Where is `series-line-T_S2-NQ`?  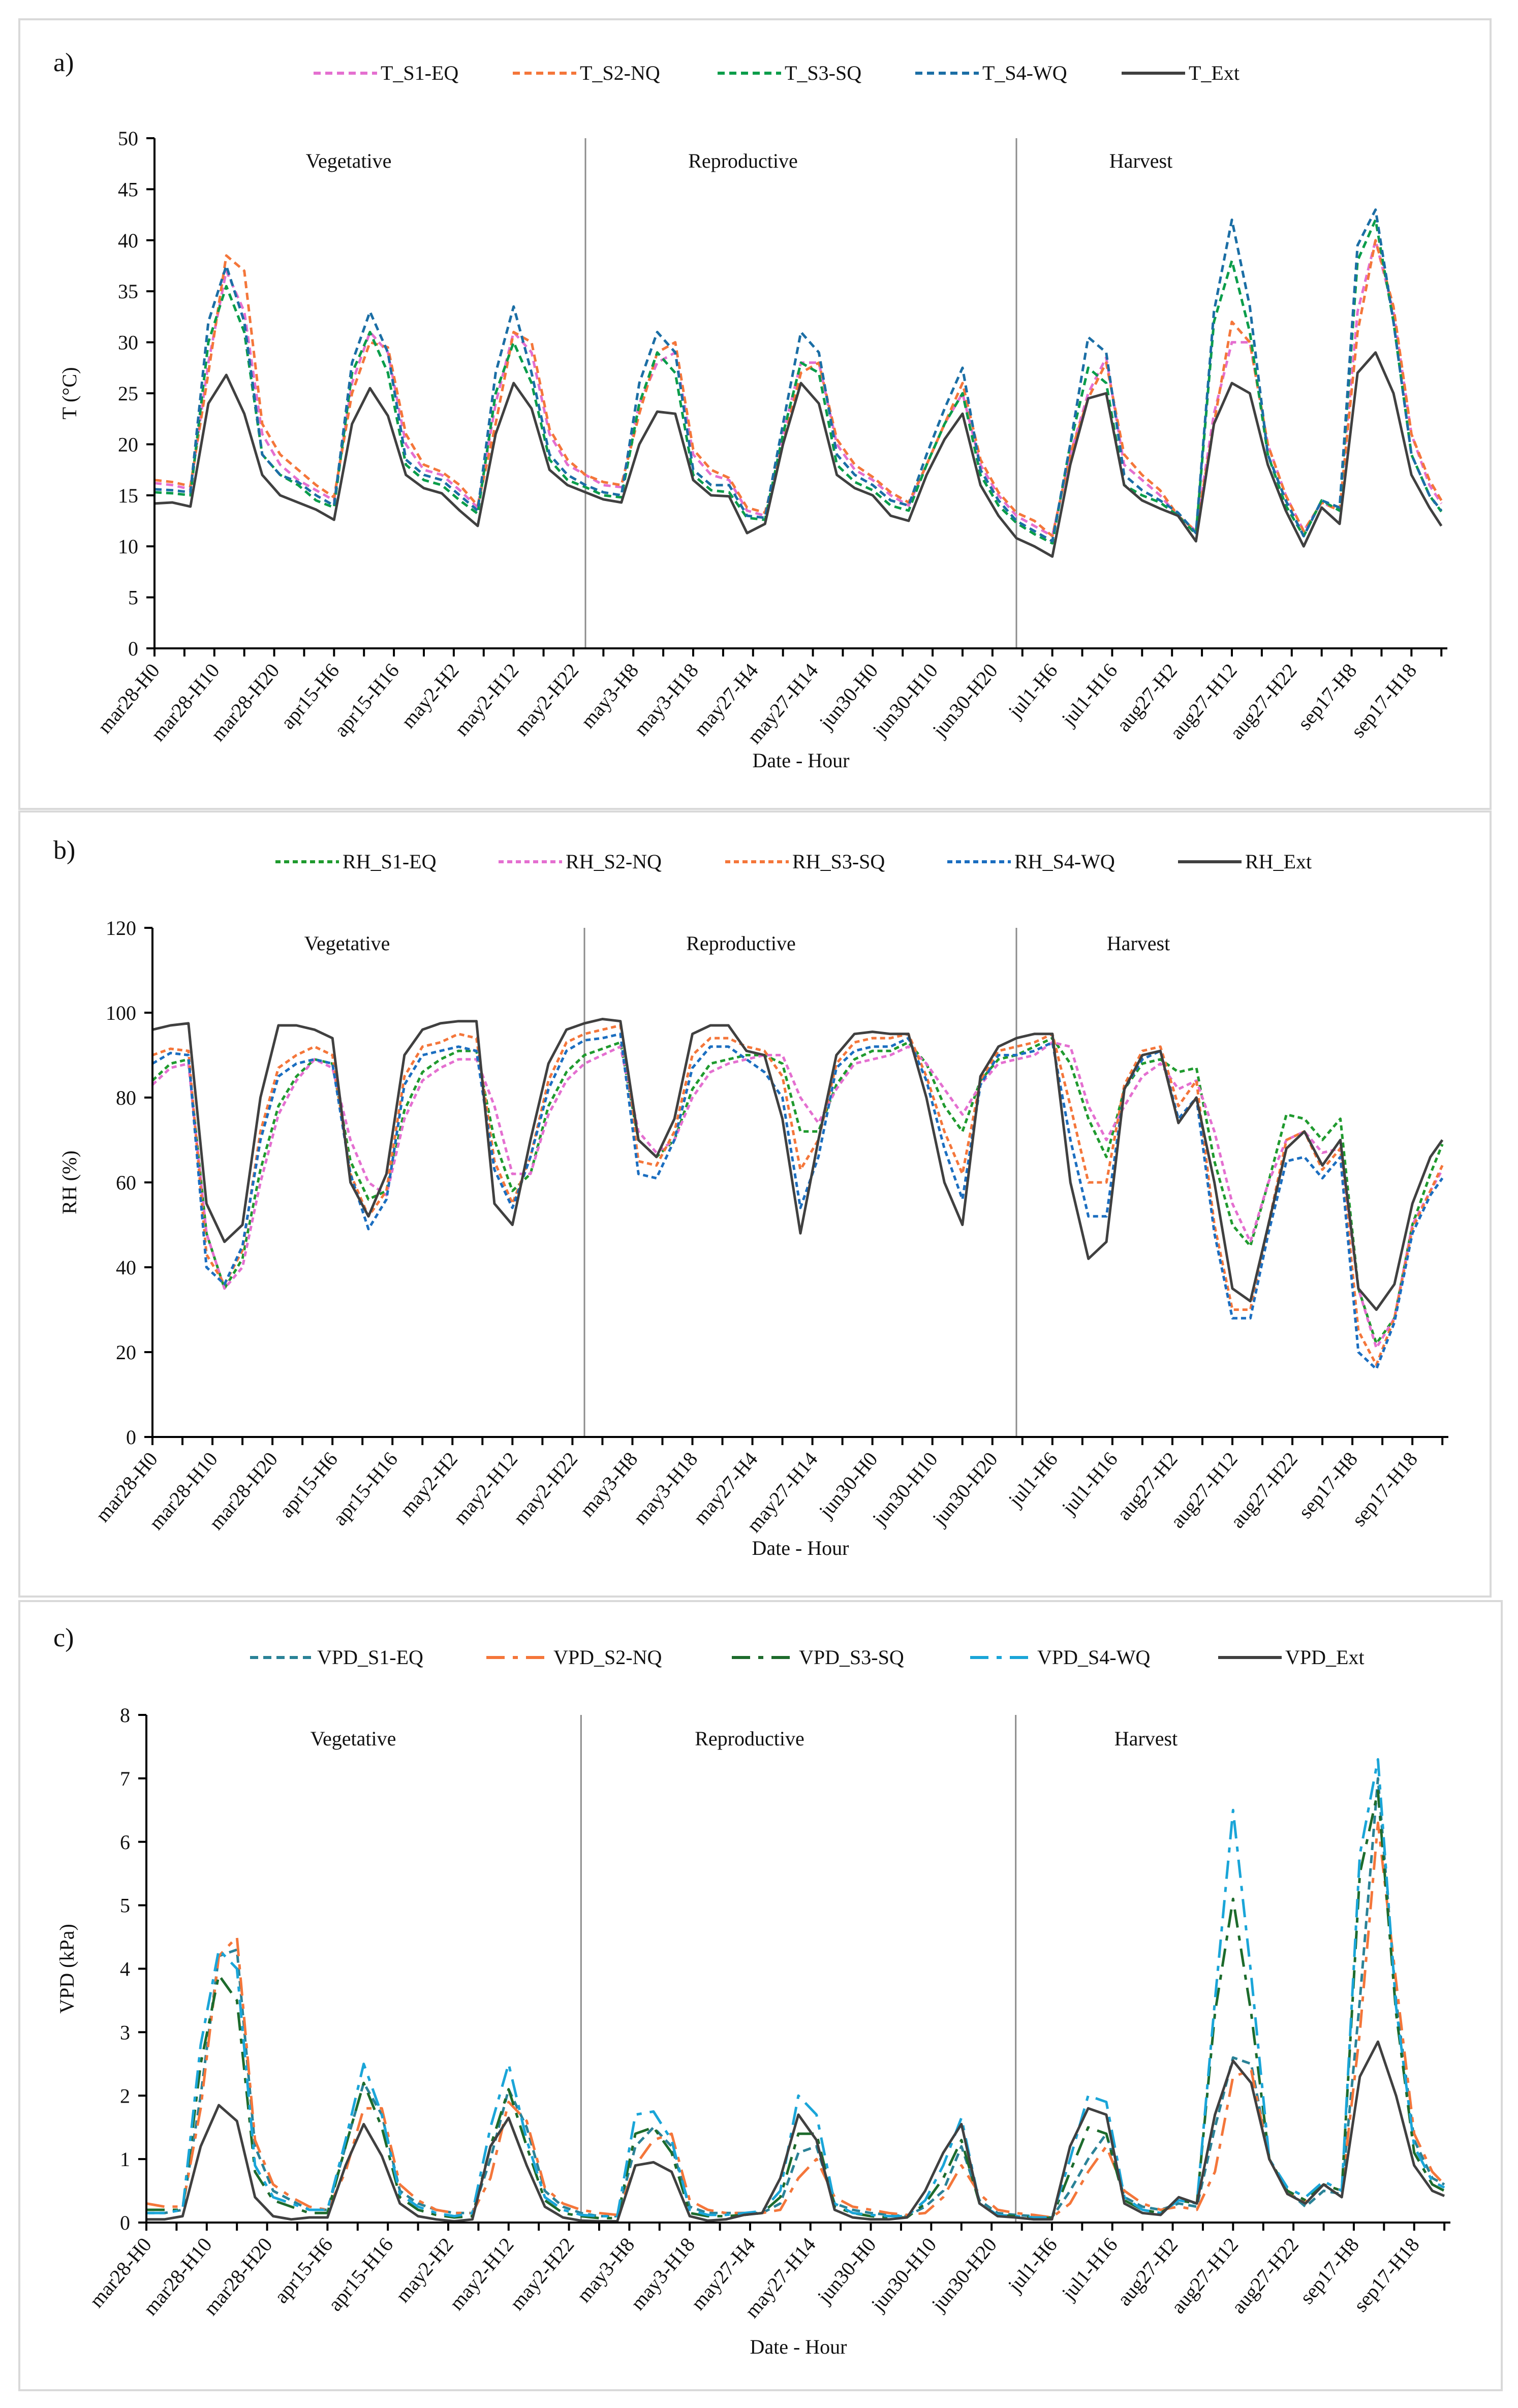 series-line-T_S2-NQ is located at coordinates (798, 388).